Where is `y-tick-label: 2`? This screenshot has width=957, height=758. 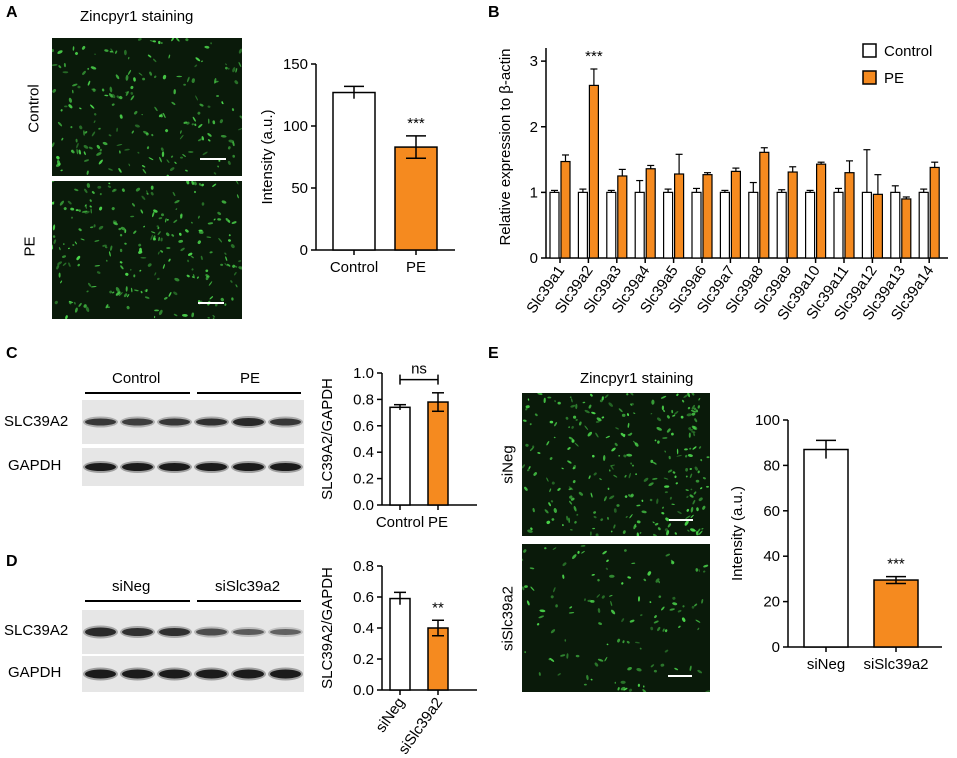
y-tick-label: 2 is located at coordinates (534, 127).